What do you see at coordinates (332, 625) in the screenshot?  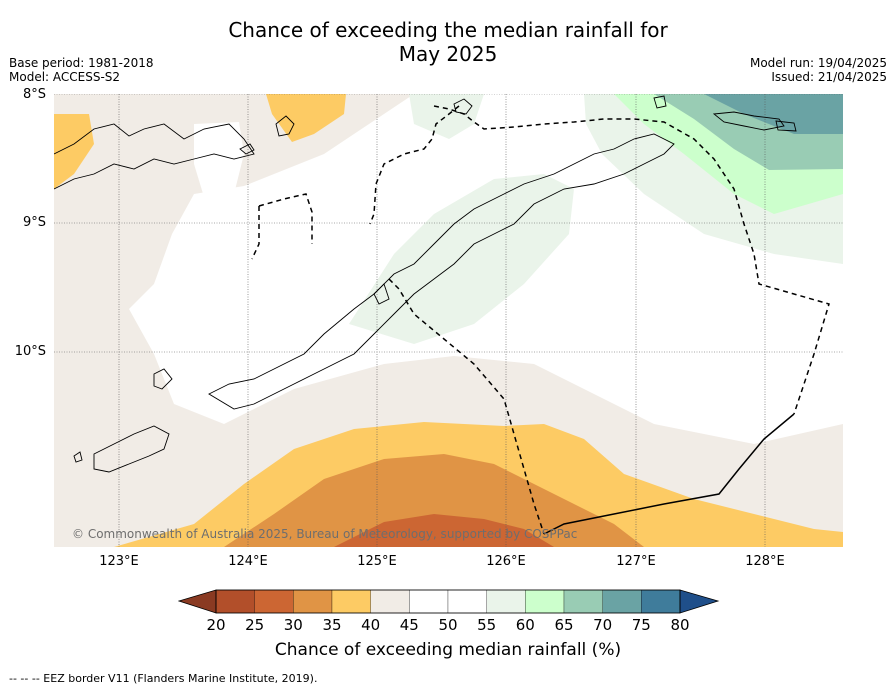 I see `colorbar-tick-label: 35` at bounding box center [332, 625].